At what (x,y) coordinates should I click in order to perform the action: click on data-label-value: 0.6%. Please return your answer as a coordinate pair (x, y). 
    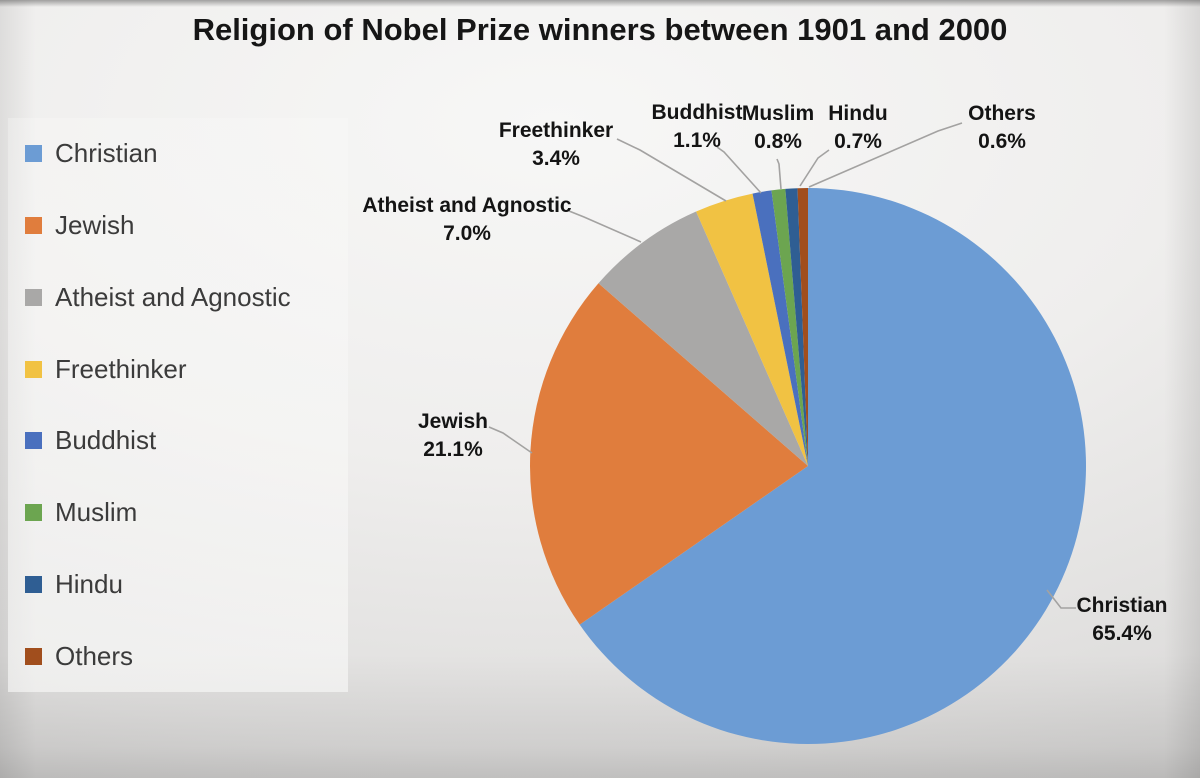
    Looking at the image, I should click on (1002, 141).